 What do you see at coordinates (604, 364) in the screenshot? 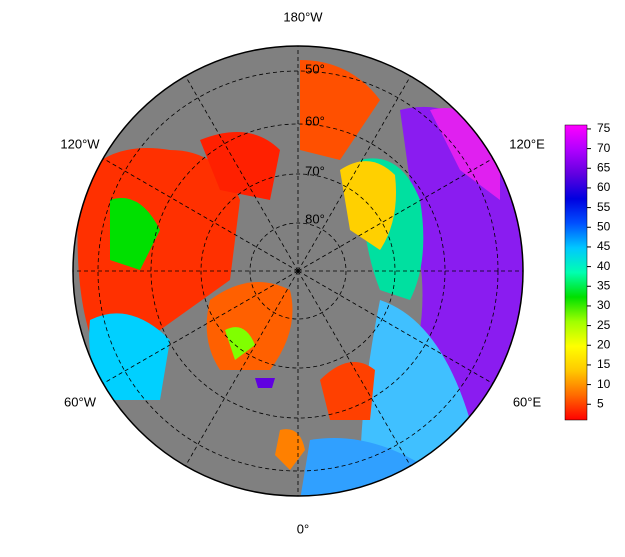
I see `colorbar-tick-label: 15` at bounding box center [604, 364].